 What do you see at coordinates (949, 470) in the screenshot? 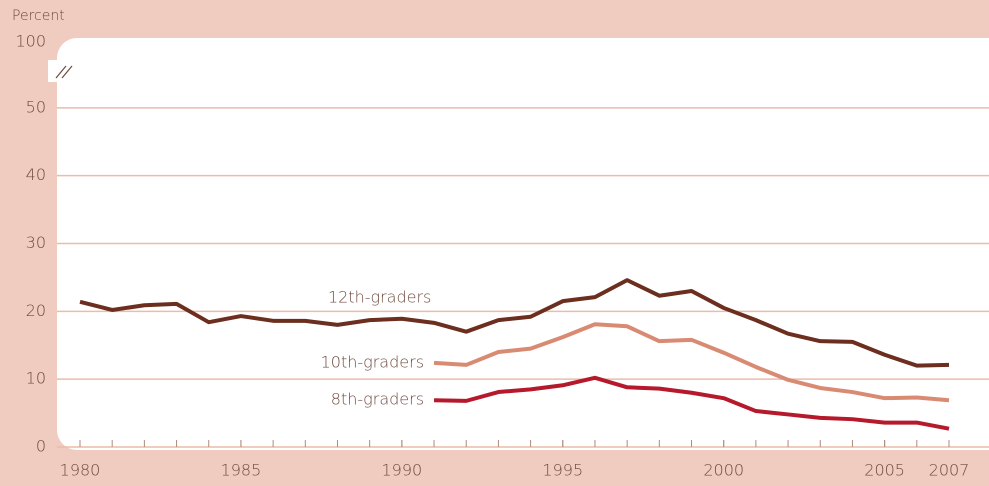
I see `x-tick-label: 2007` at bounding box center [949, 470].